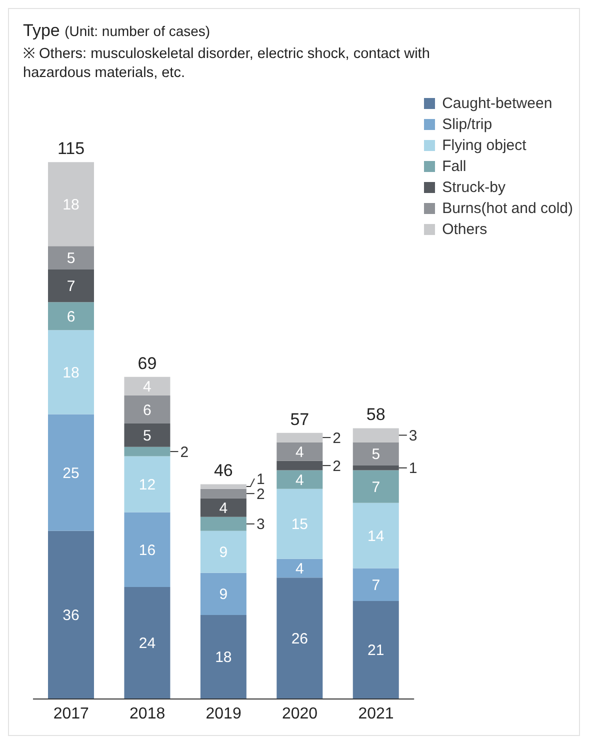 This screenshot has height=746, width=590. What do you see at coordinates (137, 31) in the screenshot?
I see `chart-subtitle: (Unit: number of cases)` at bounding box center [137, 31].